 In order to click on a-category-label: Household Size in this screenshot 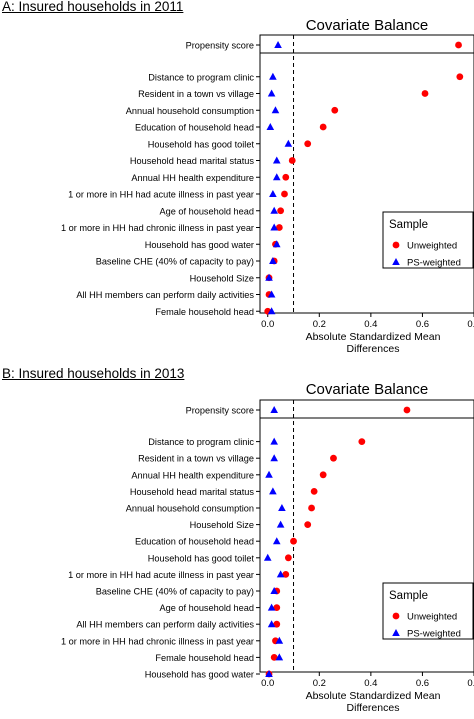, I will do `click(222, 278)`.